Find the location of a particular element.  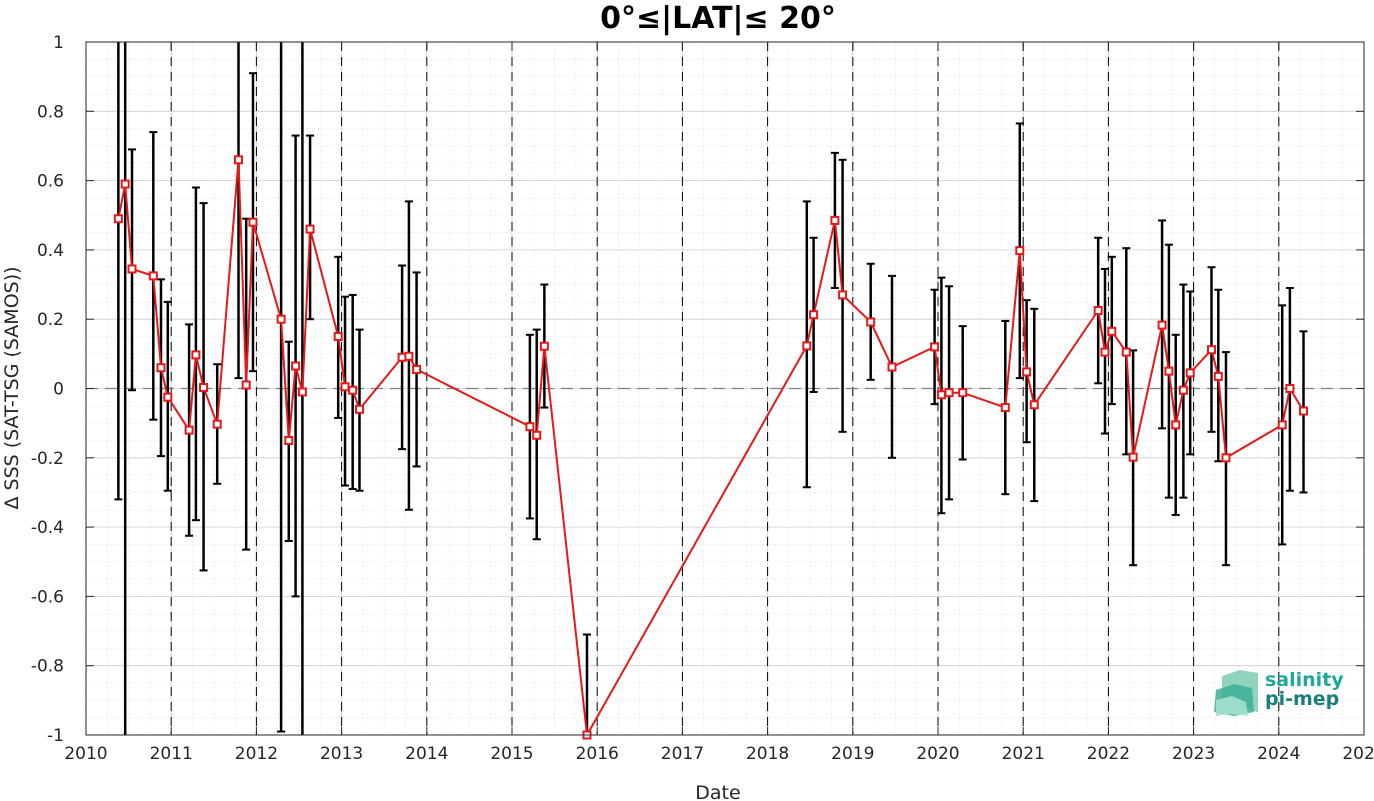

y-tick-label: 0 is located at coordinates (58, 390).